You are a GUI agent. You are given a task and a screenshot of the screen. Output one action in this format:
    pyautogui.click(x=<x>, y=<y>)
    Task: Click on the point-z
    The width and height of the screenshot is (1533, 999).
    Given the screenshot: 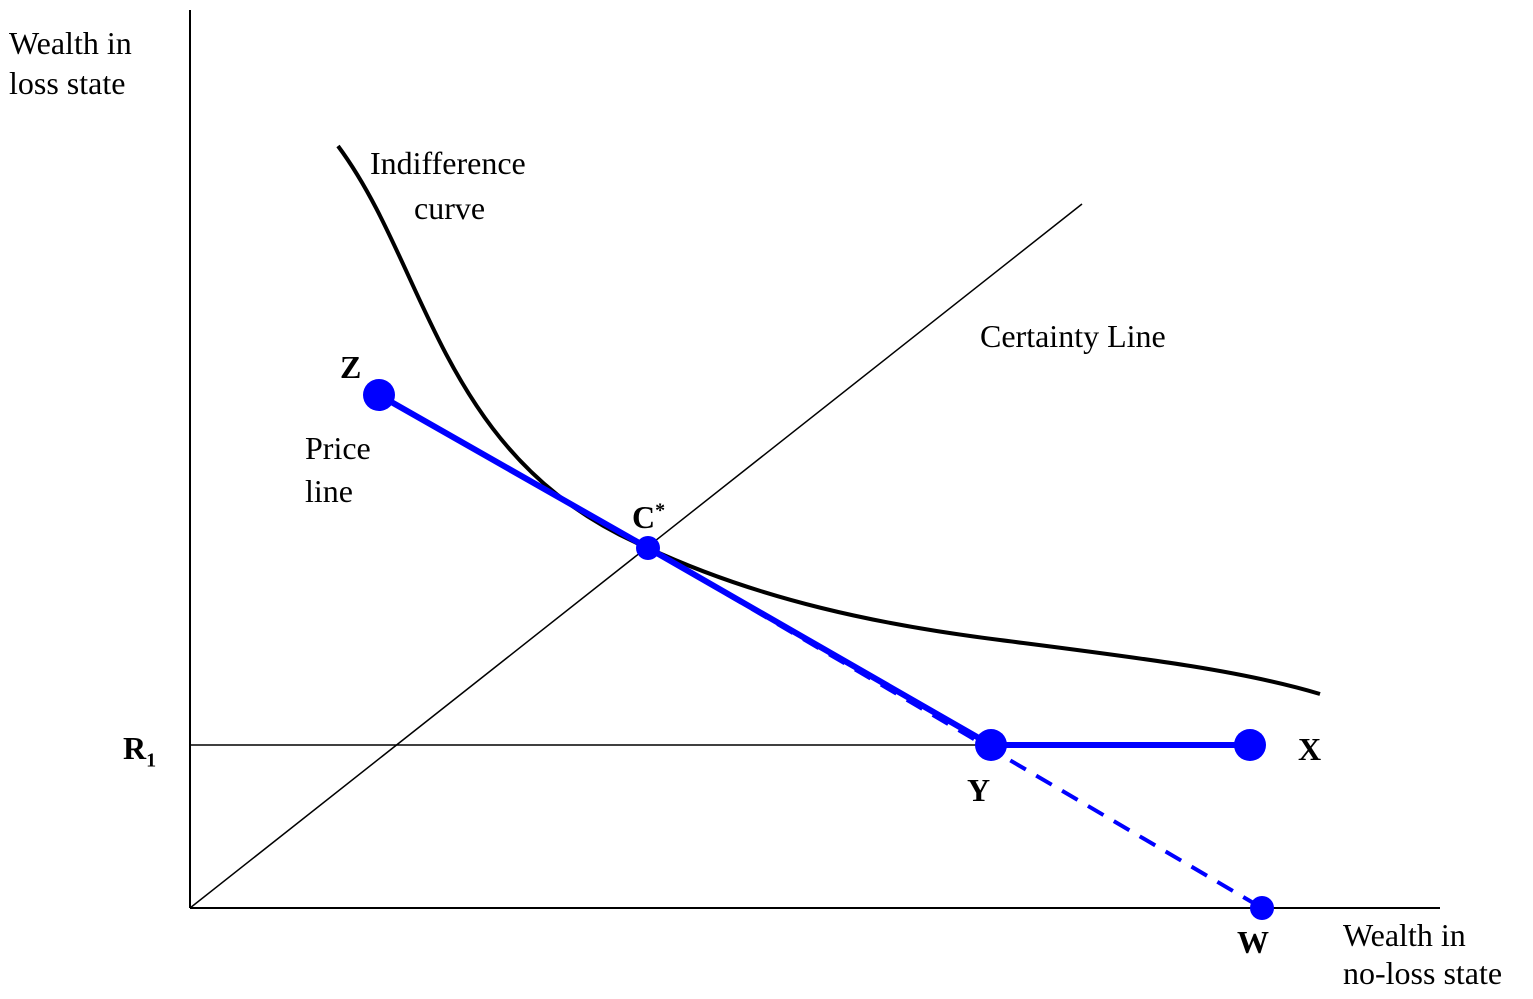 What is the action you would take?
    pyautogui.click(x=379, y=395)
    